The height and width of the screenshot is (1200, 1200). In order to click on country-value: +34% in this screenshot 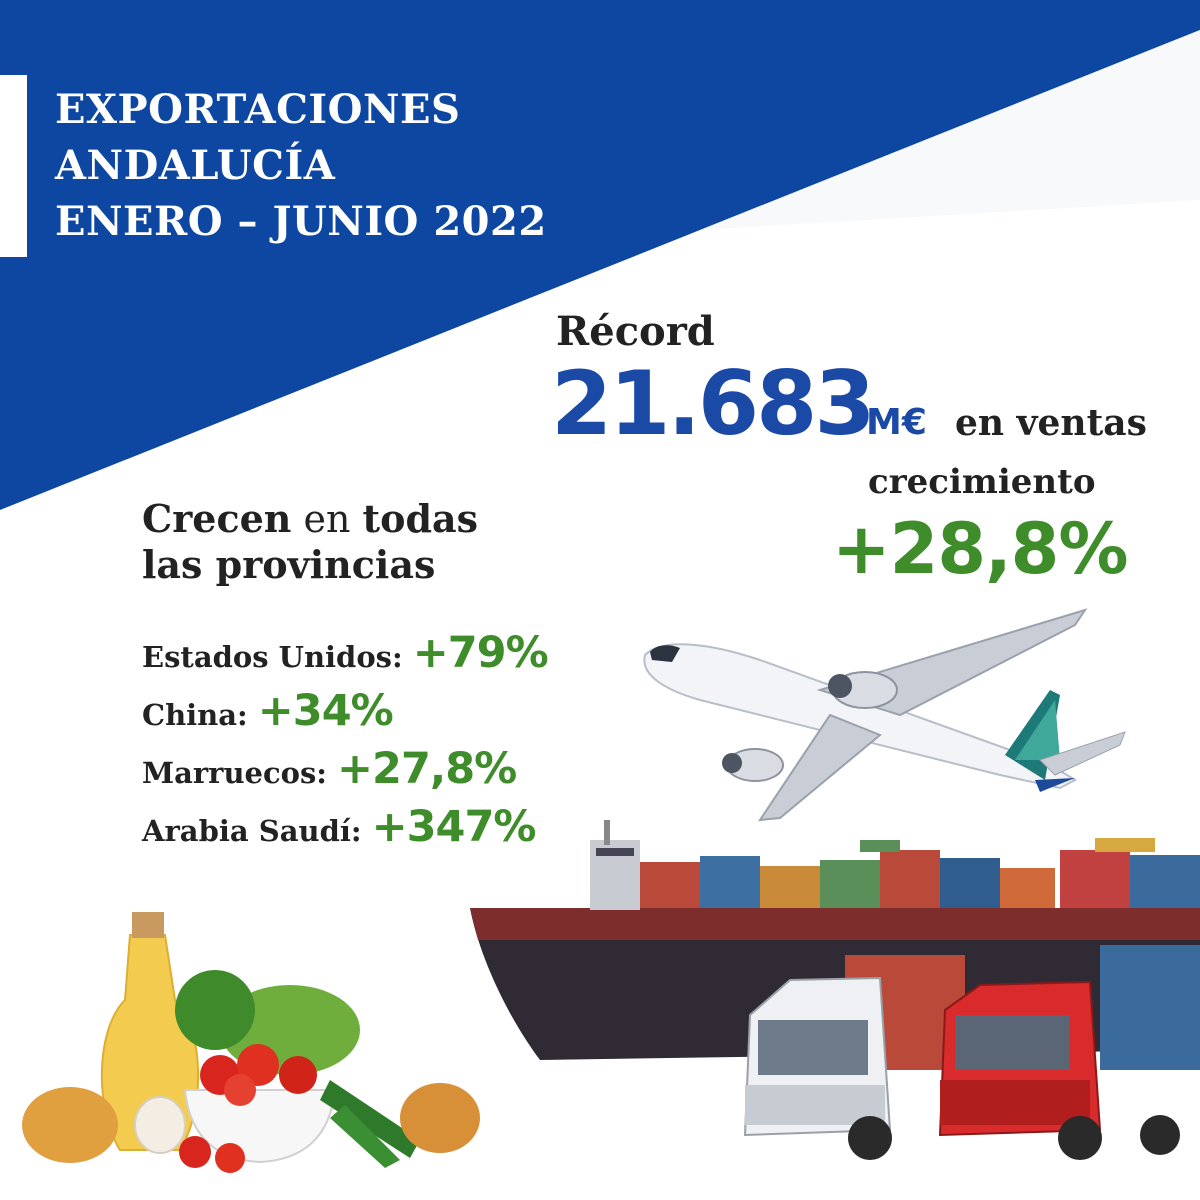, I will do `click(325, 711)`.